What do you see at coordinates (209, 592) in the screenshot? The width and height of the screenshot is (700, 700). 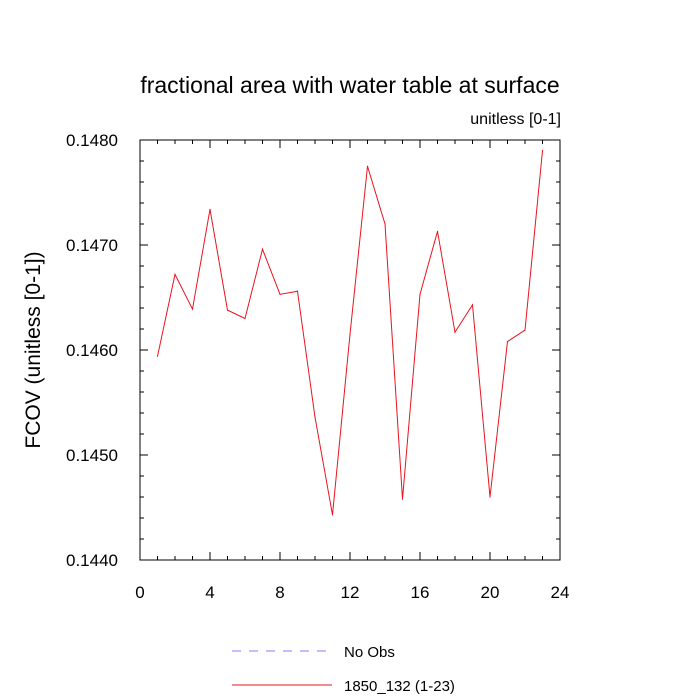 I see `x-tick-label: 4` at bounding box center [209, 592].